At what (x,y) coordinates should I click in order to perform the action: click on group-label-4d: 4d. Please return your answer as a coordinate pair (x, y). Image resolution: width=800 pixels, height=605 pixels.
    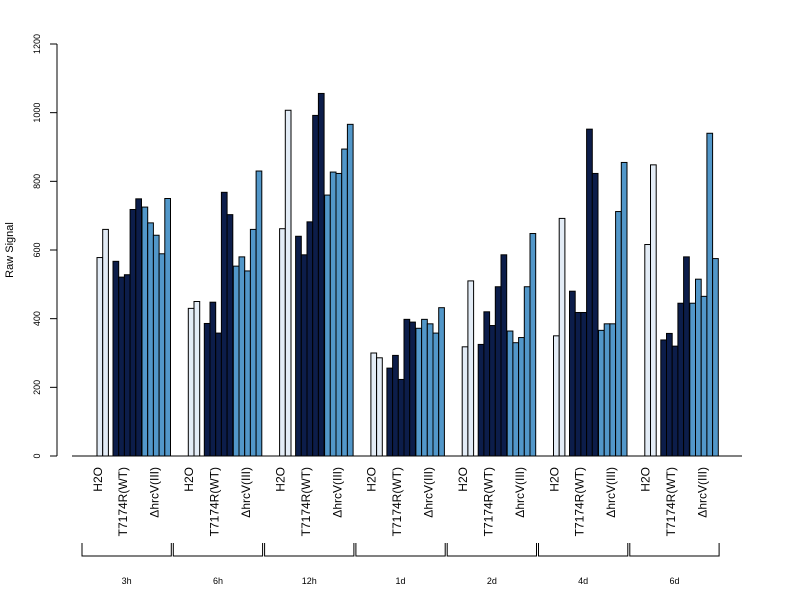
    Looking at the image, I should click on (583, 581).